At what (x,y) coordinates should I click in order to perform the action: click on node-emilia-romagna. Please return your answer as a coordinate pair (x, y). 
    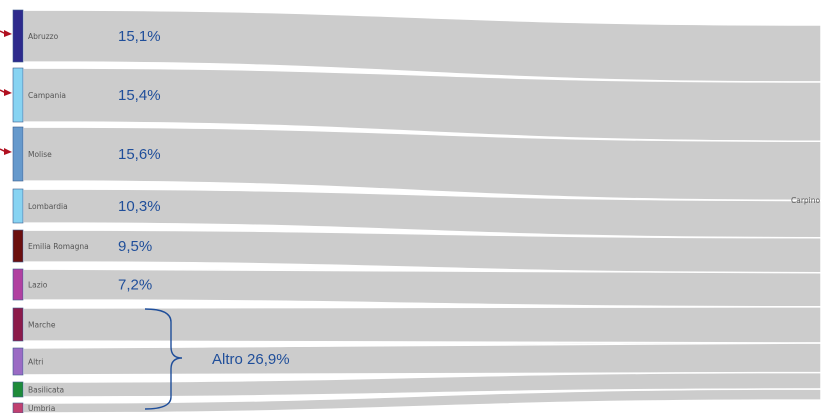
    Looking at the image, I should click on (18, 246).